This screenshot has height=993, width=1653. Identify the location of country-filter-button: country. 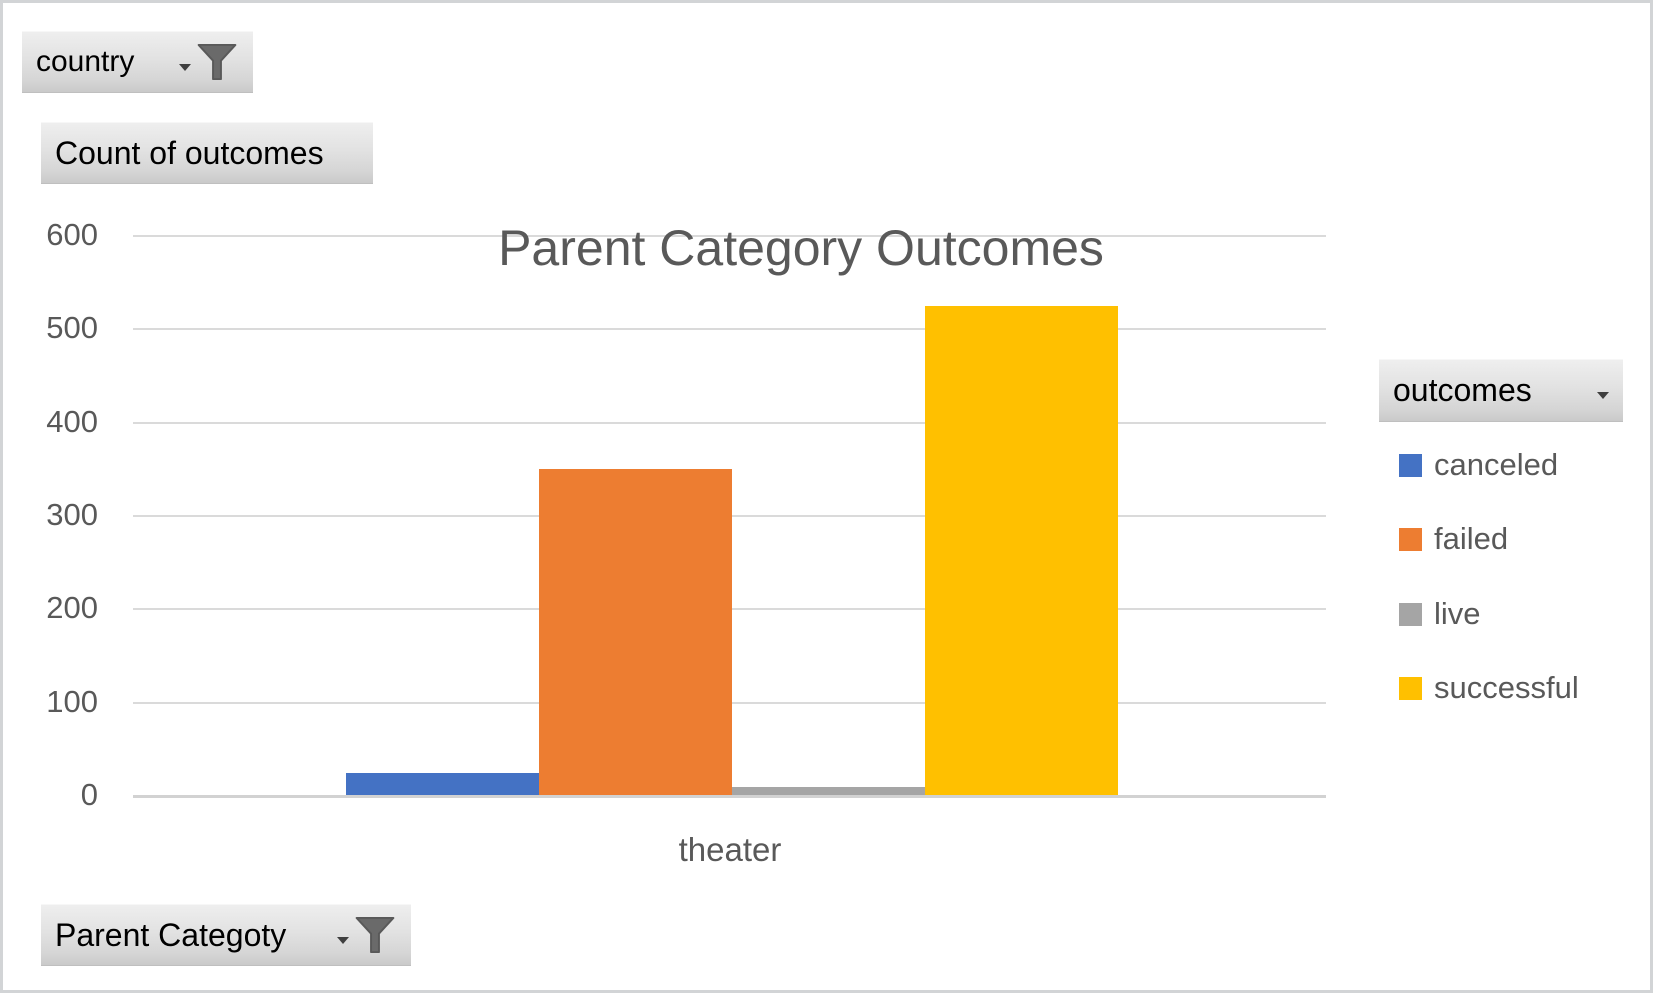
(137, 62).